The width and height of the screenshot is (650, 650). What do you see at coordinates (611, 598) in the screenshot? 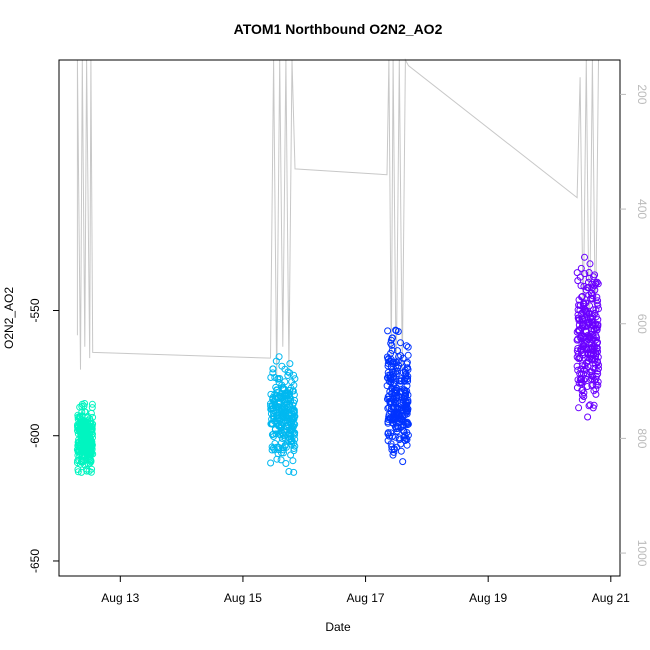
I see `x-tick-label: Aug 21` at bounding box center [611, 598].